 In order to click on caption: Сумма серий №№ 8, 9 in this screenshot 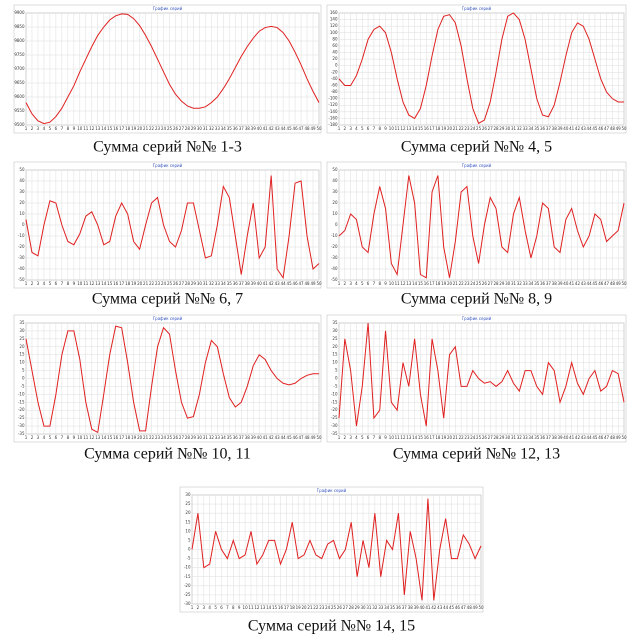, I will do `click(476, 299)`.